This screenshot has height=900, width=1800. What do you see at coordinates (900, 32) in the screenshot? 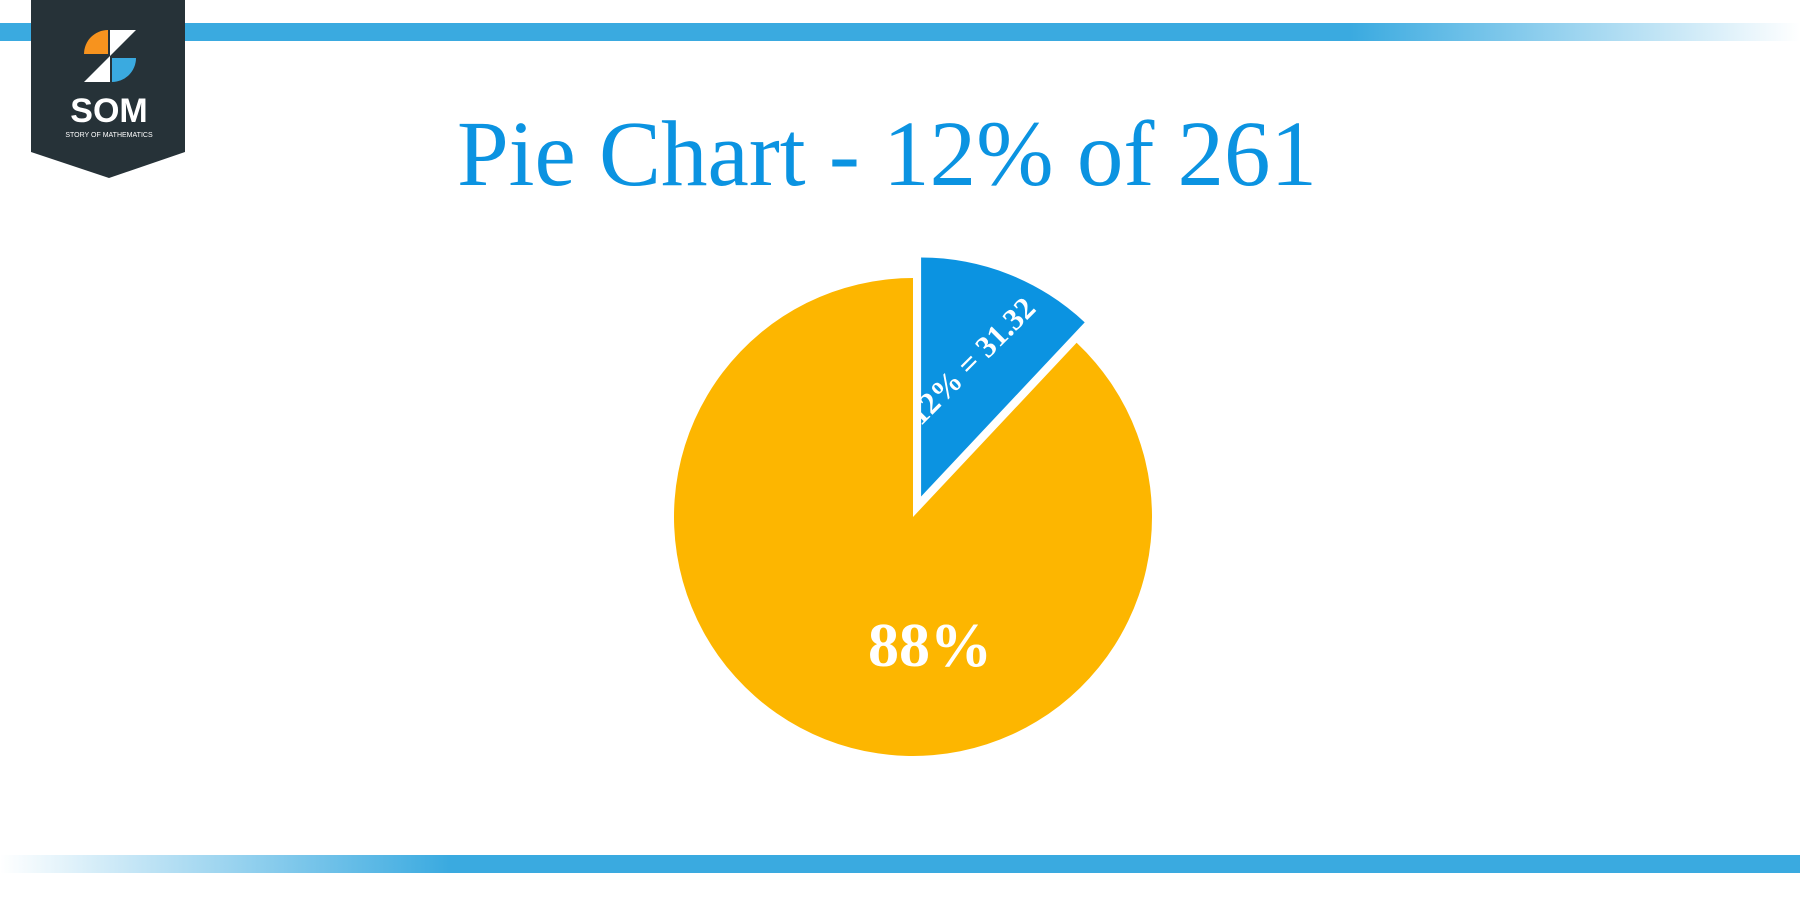
I see `top-bar` at bounding box center [900, 32].